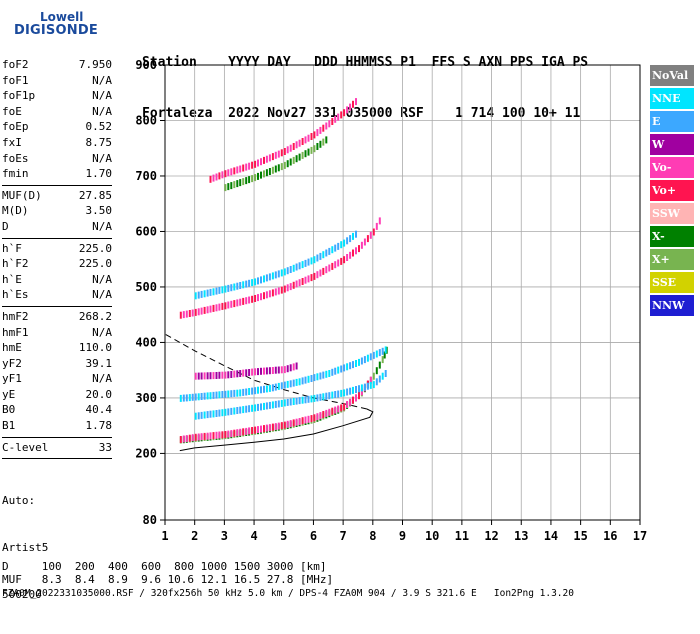 This screenshot has height=634, width=700. Describe the element at coordinates (99, 211) in the screenshot. I see `param-value: 3.50` at that location.